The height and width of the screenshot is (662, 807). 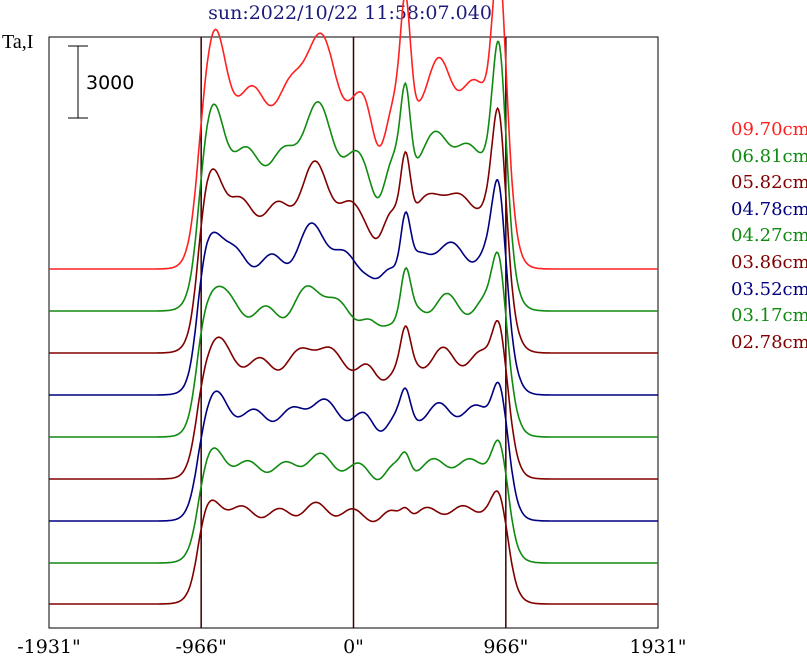 I want to click on x-tick-label: 966", so click(x=506, y=647).